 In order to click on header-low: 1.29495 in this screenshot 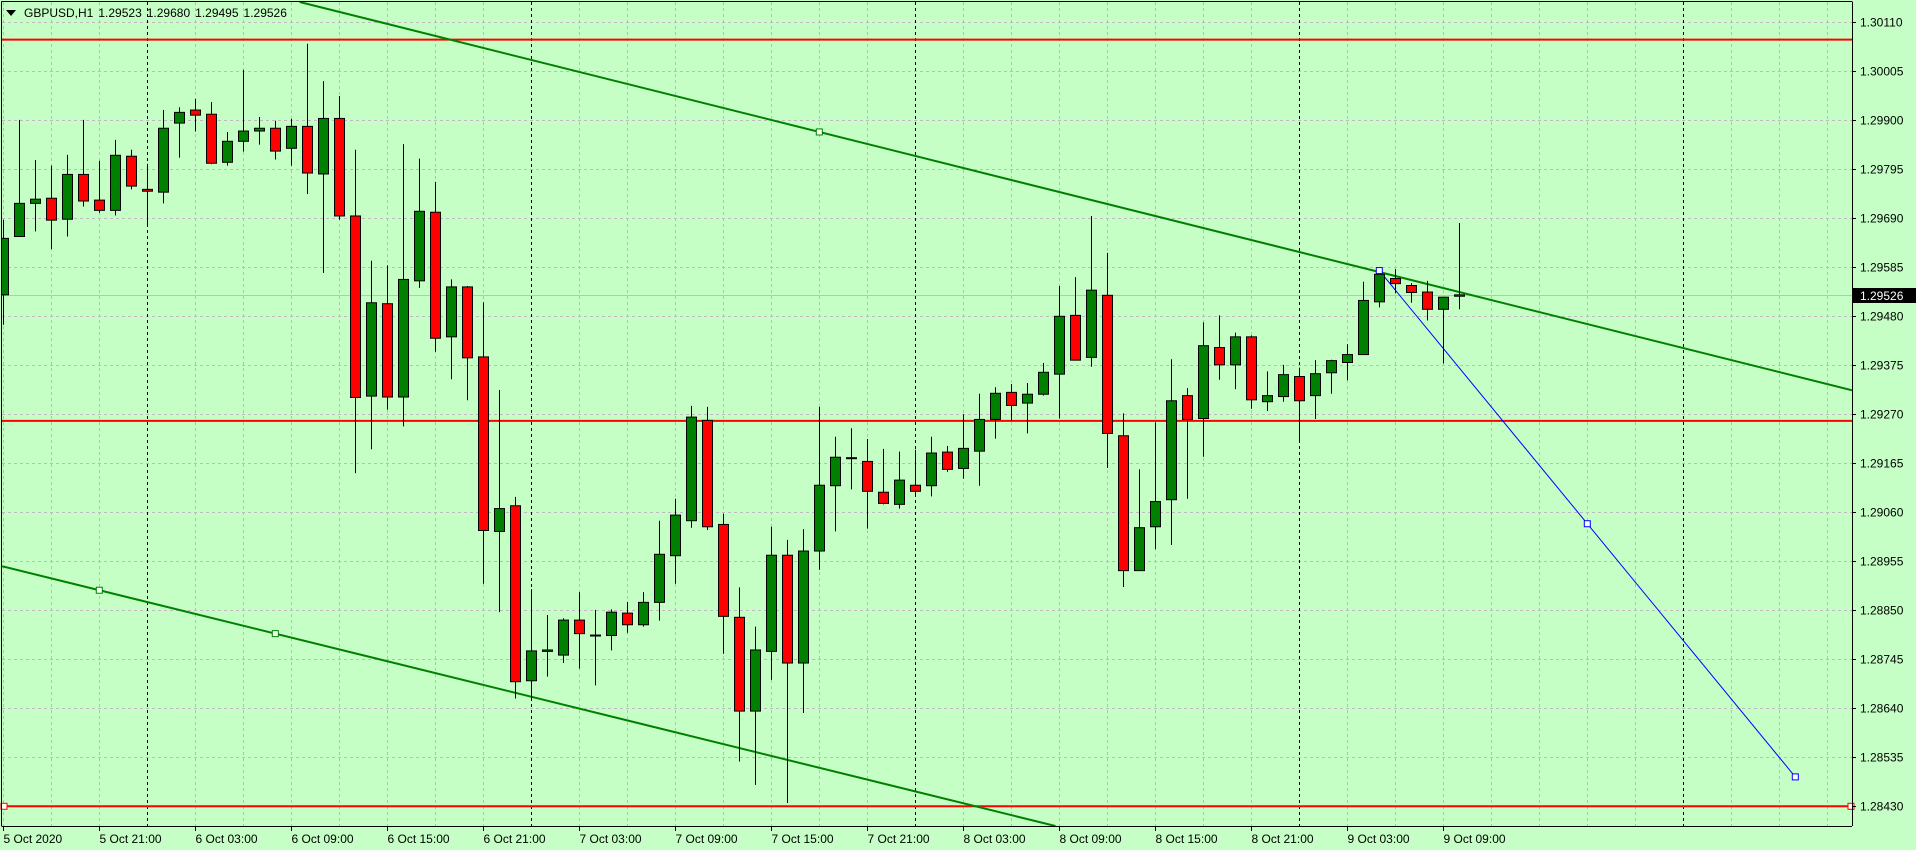, I will do `click(217, 13)`.